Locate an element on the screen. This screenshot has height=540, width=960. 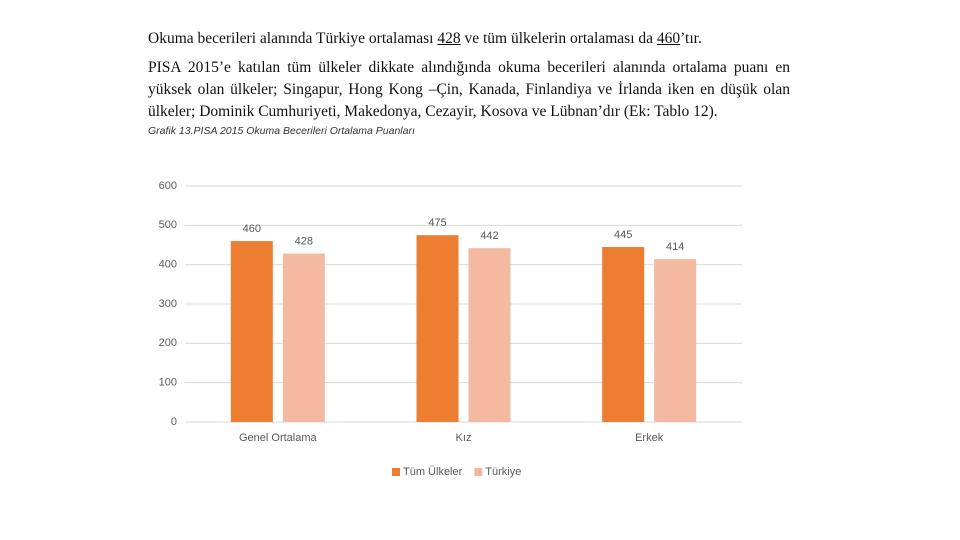
y-tick-label: 200 is located at coordinates (168, 343).